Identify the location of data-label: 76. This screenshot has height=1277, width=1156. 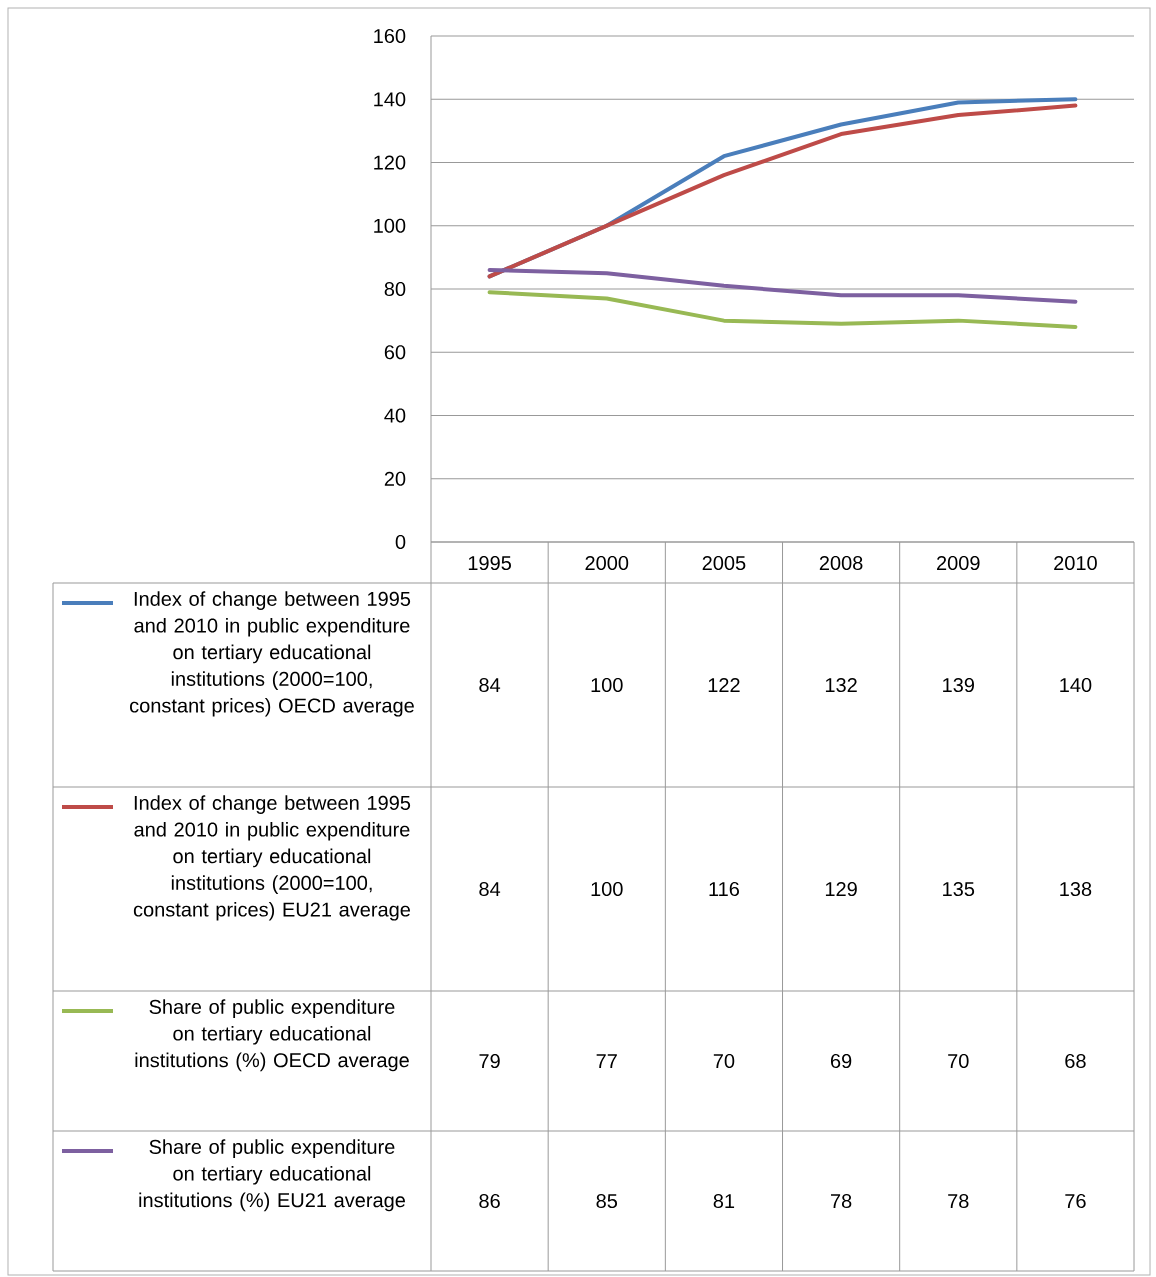
(1075, 1201).